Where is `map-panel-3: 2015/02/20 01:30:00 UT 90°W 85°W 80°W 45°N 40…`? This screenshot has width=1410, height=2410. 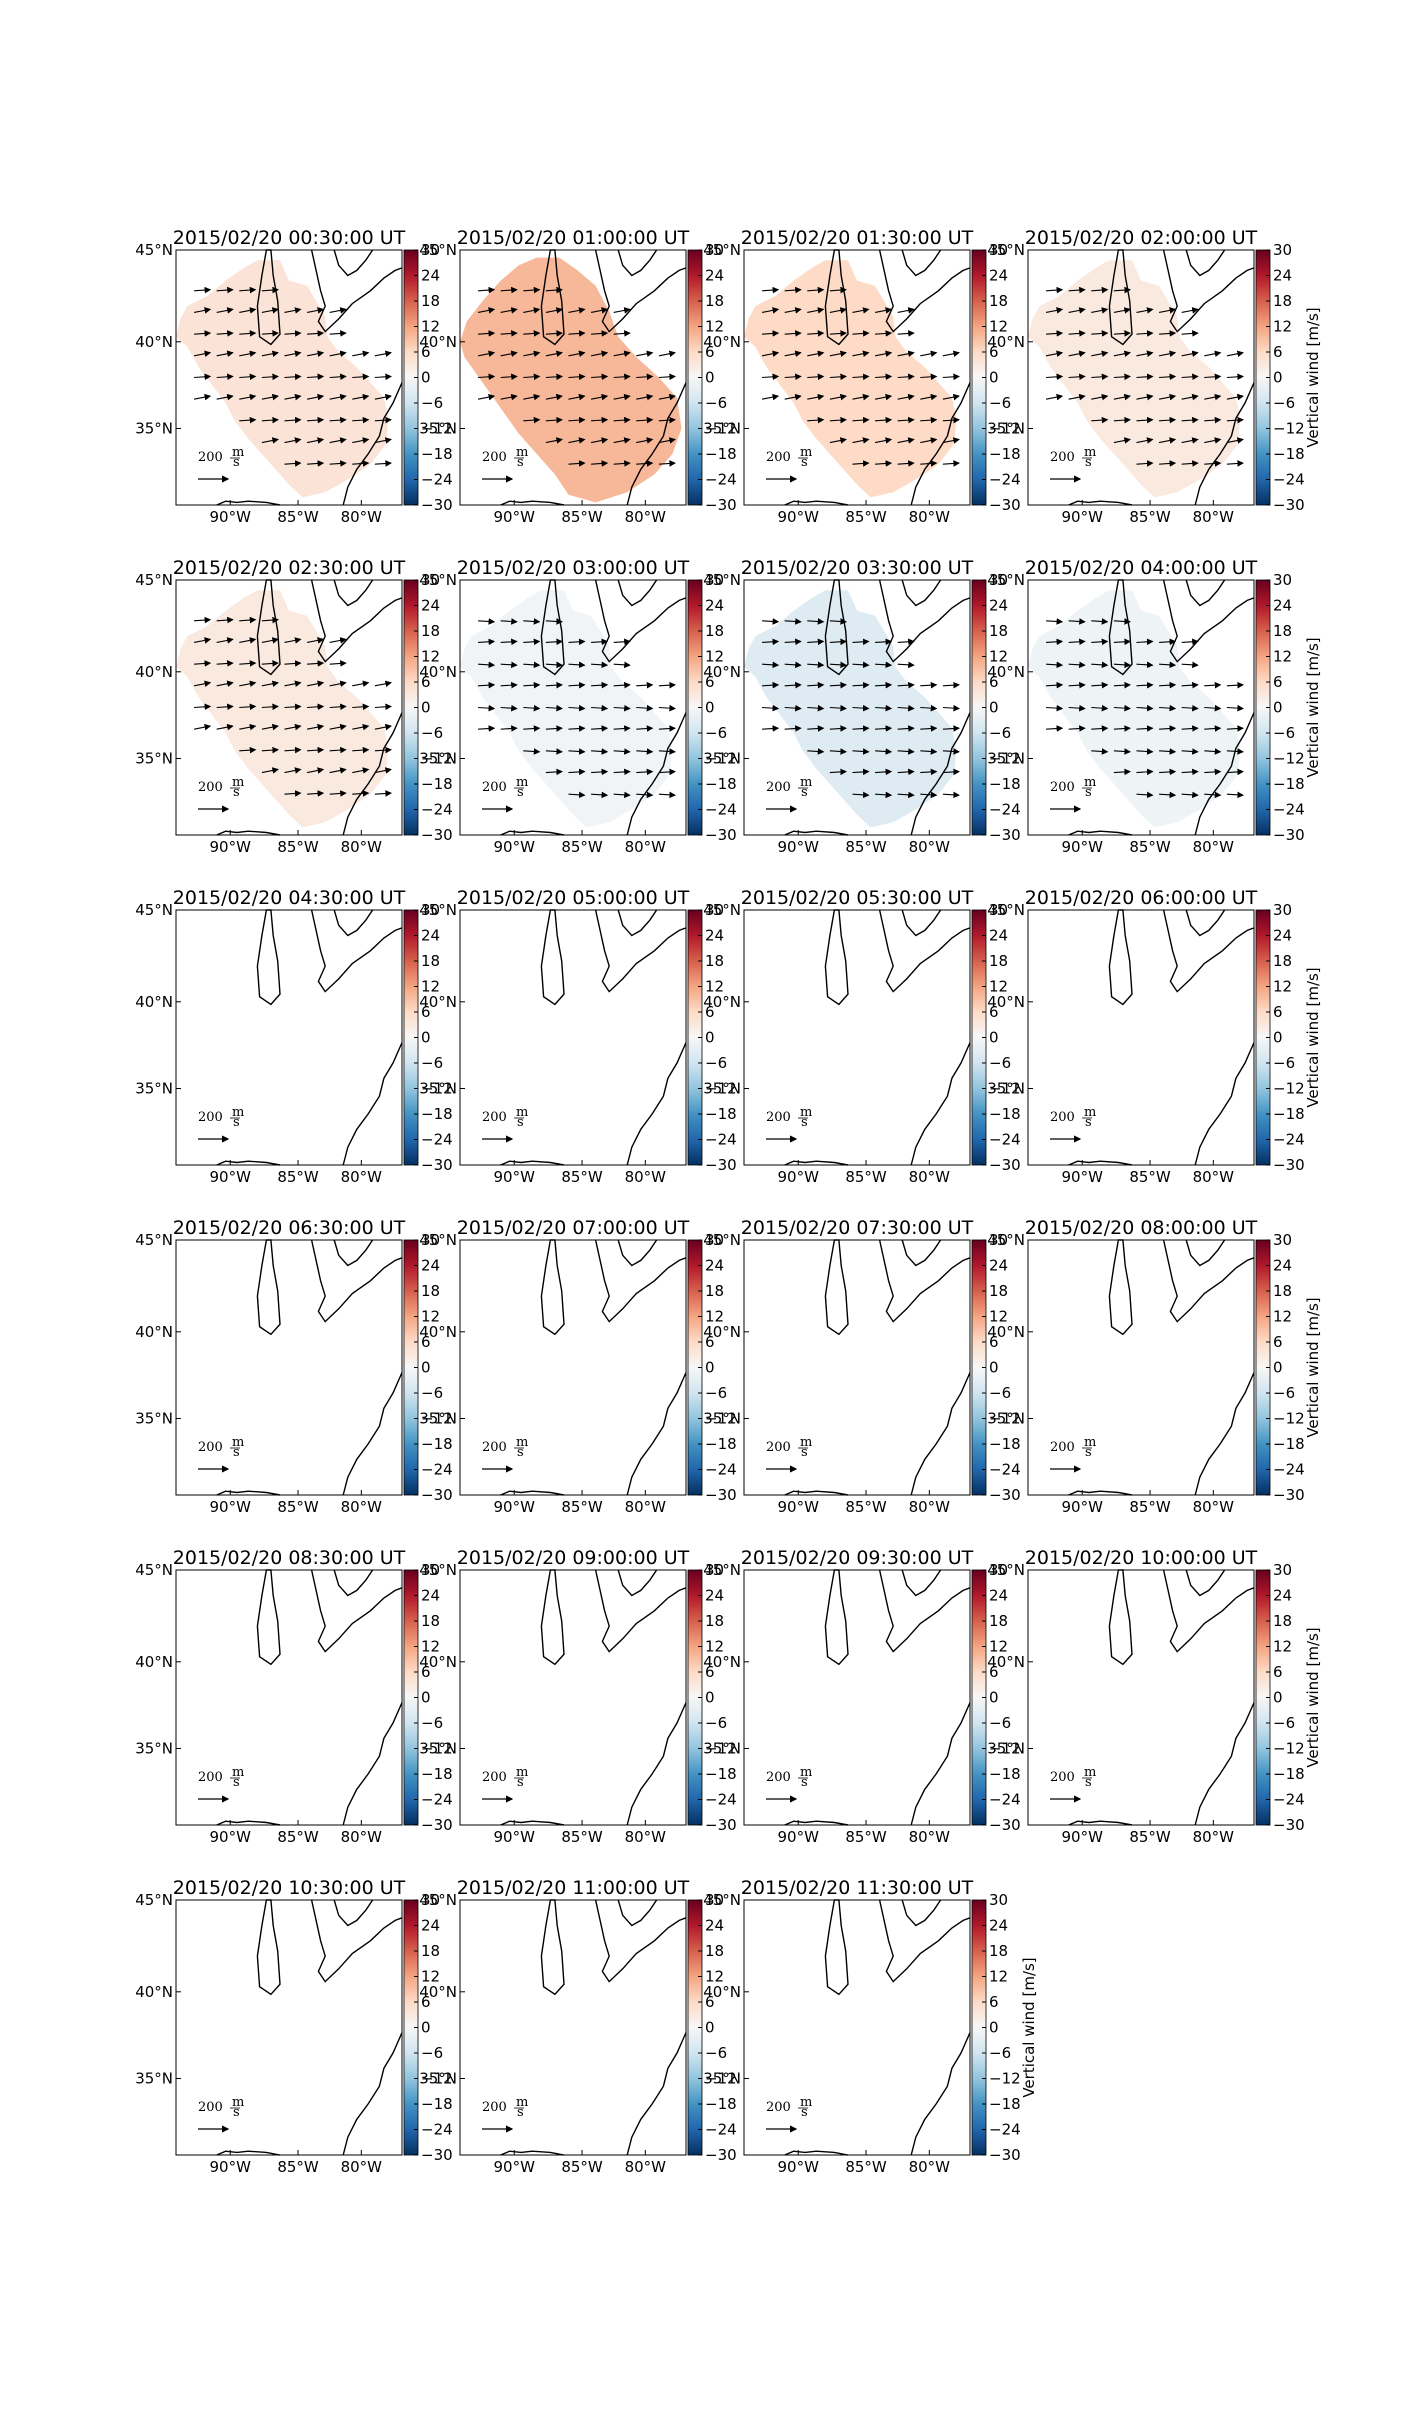
map-panel-3: 2015/02/20 01:30:00 UT 90°W 85°W 80°W 45°N 40… is located at coordinates (861, 376).